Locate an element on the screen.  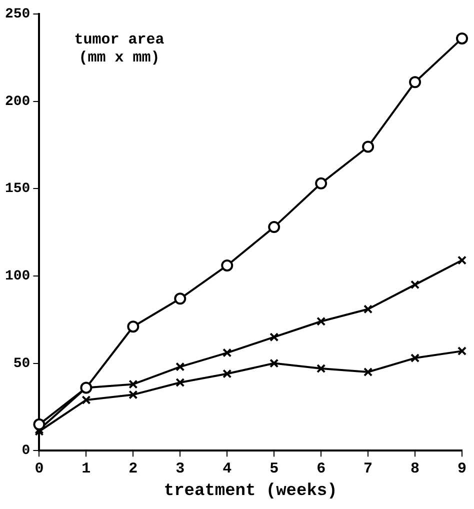
x-tick-label: 1 is located at coordinates (86, 469).